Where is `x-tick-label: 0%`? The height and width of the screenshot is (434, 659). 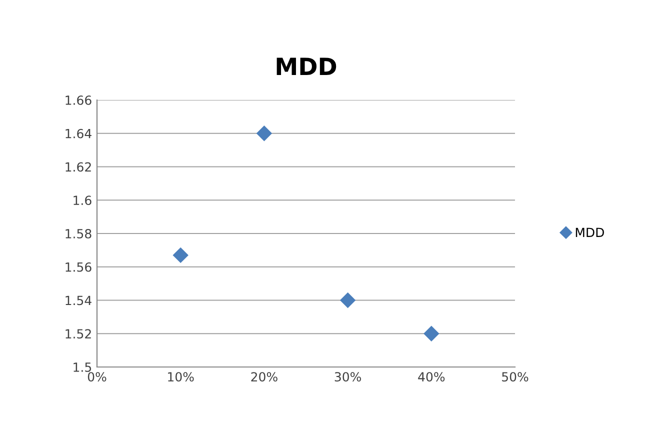
x-tick-label: 0% is located at coordinates (97, 377).